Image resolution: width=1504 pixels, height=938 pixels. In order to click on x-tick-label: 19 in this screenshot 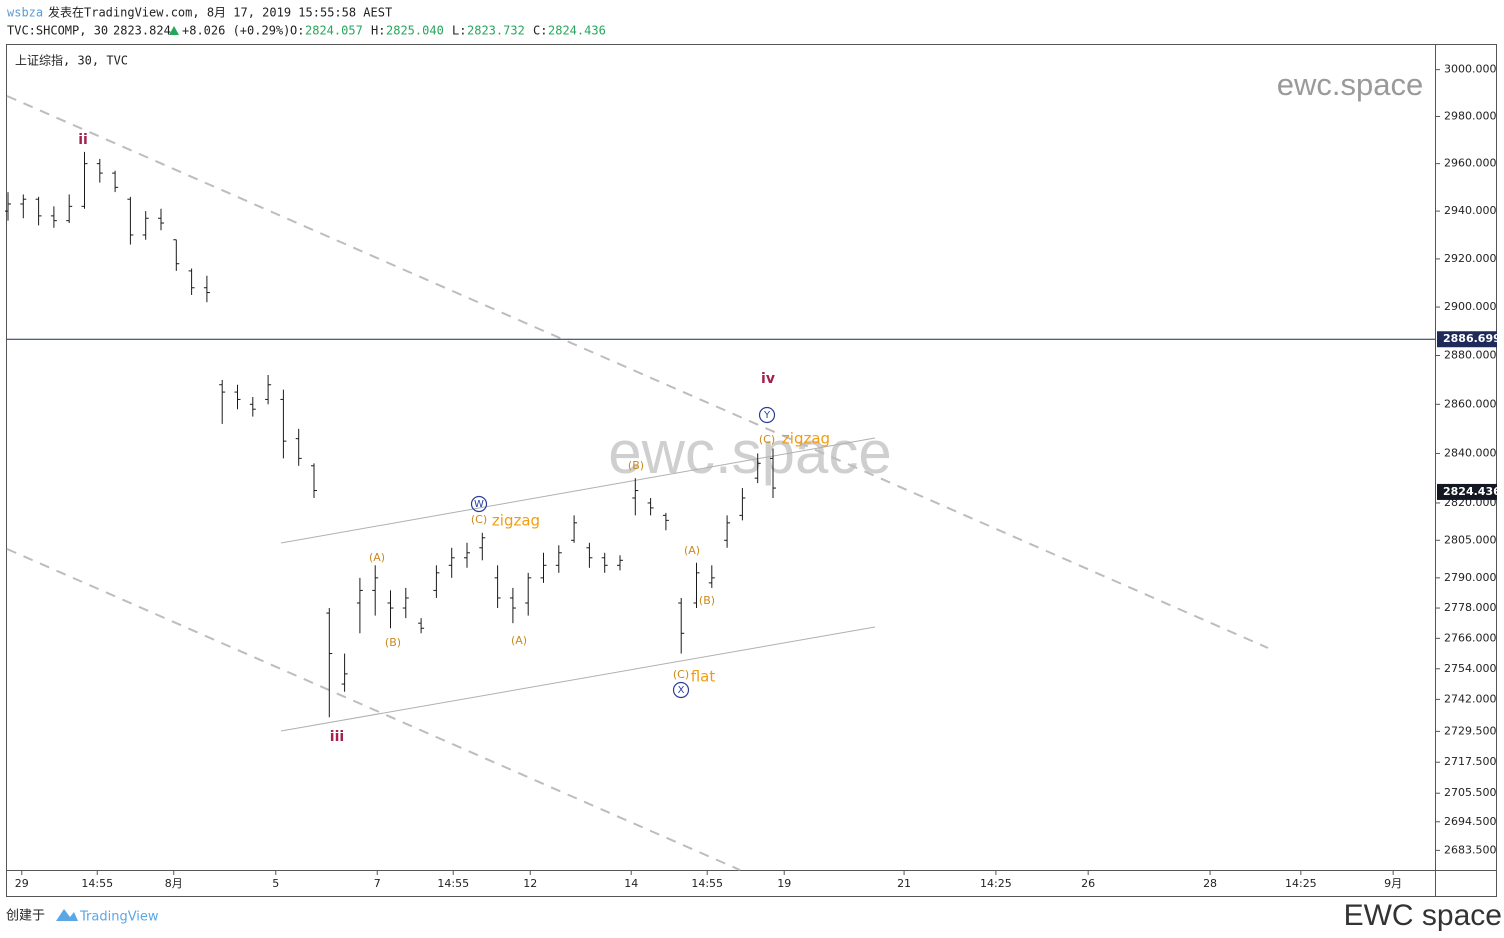, I will do `click(784, 883)`.